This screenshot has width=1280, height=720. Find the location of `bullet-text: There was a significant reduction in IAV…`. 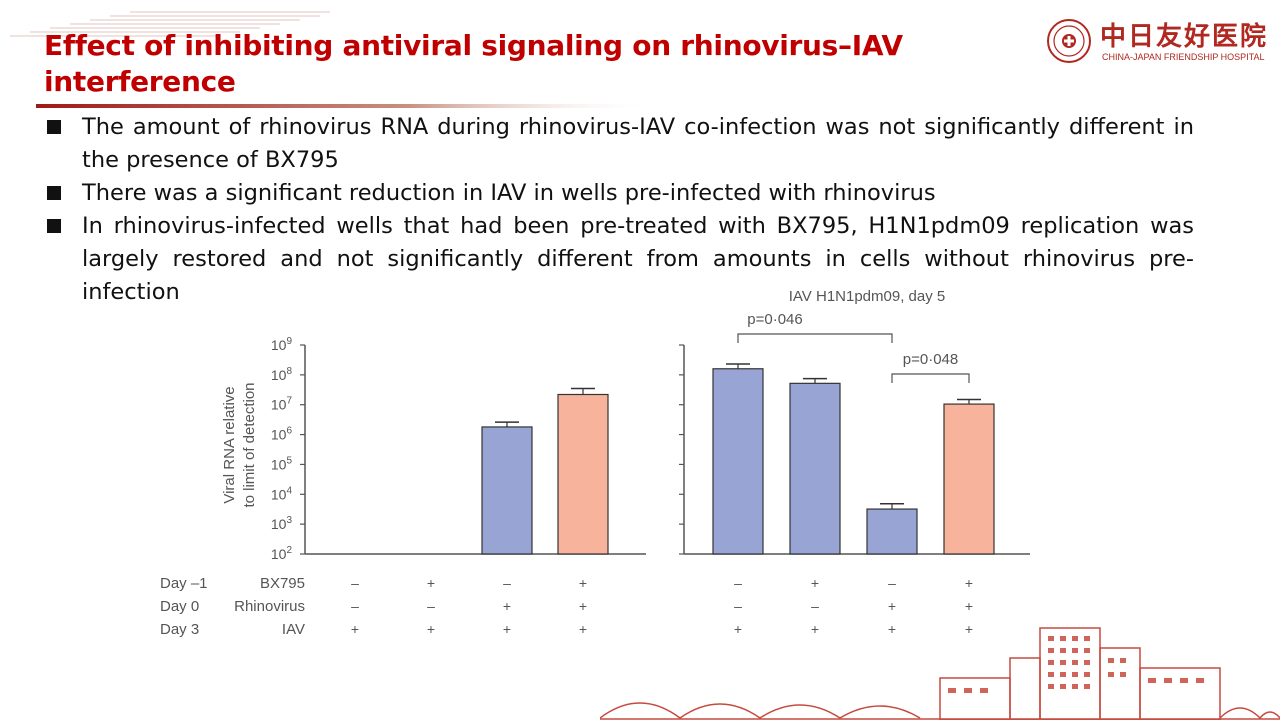

bullet-text: There was a significant reduction in IAV… is located at coordinates (509, 193).